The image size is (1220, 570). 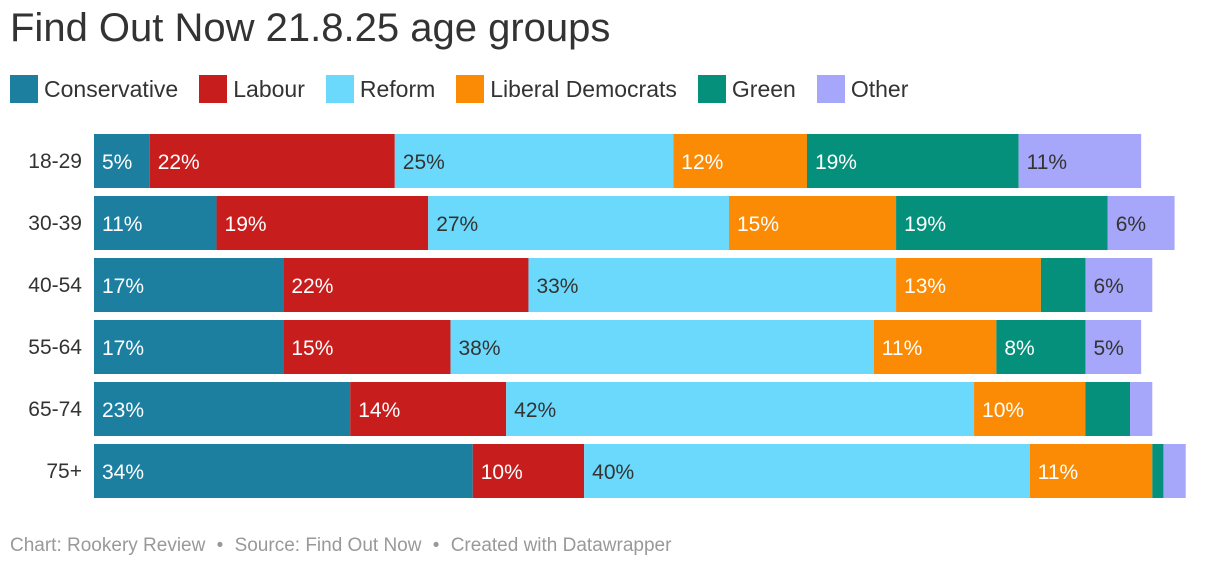 What do you see at coordinates (1047, 162) in the screenshot?
I see `data-label-18-29-other: 11%` at bounding box center [1047, 162].